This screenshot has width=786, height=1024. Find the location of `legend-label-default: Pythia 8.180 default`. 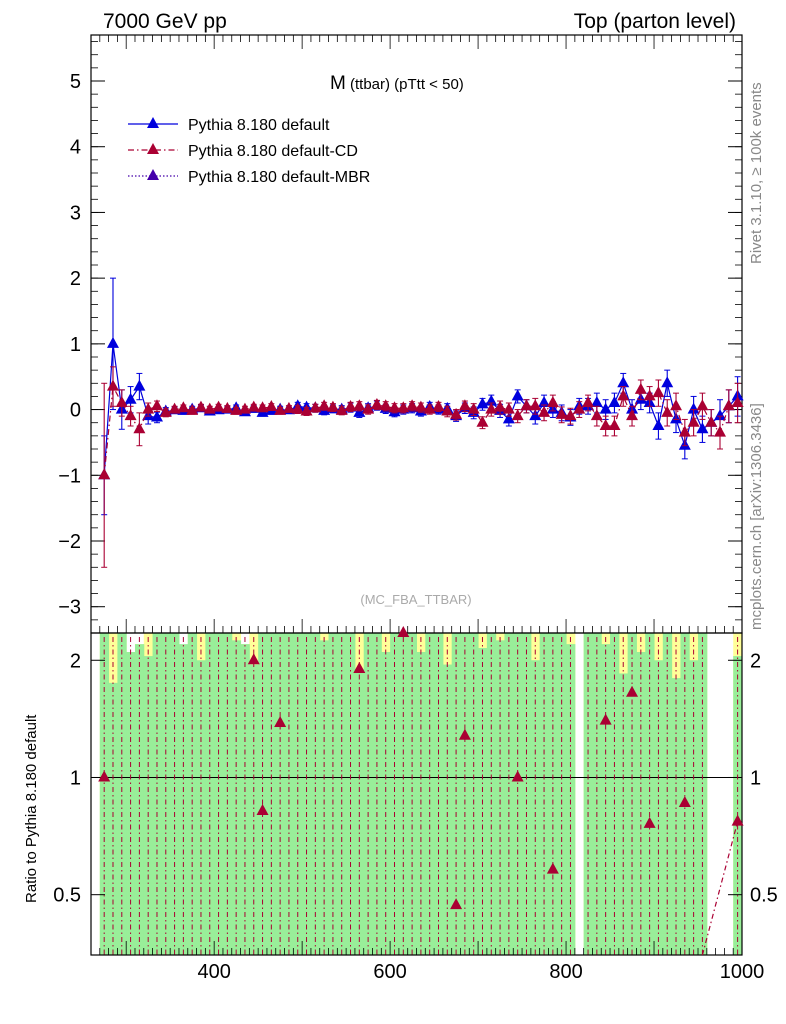

legend-label-default: Pythia 8.180 default is located at coordinates (259, 125).